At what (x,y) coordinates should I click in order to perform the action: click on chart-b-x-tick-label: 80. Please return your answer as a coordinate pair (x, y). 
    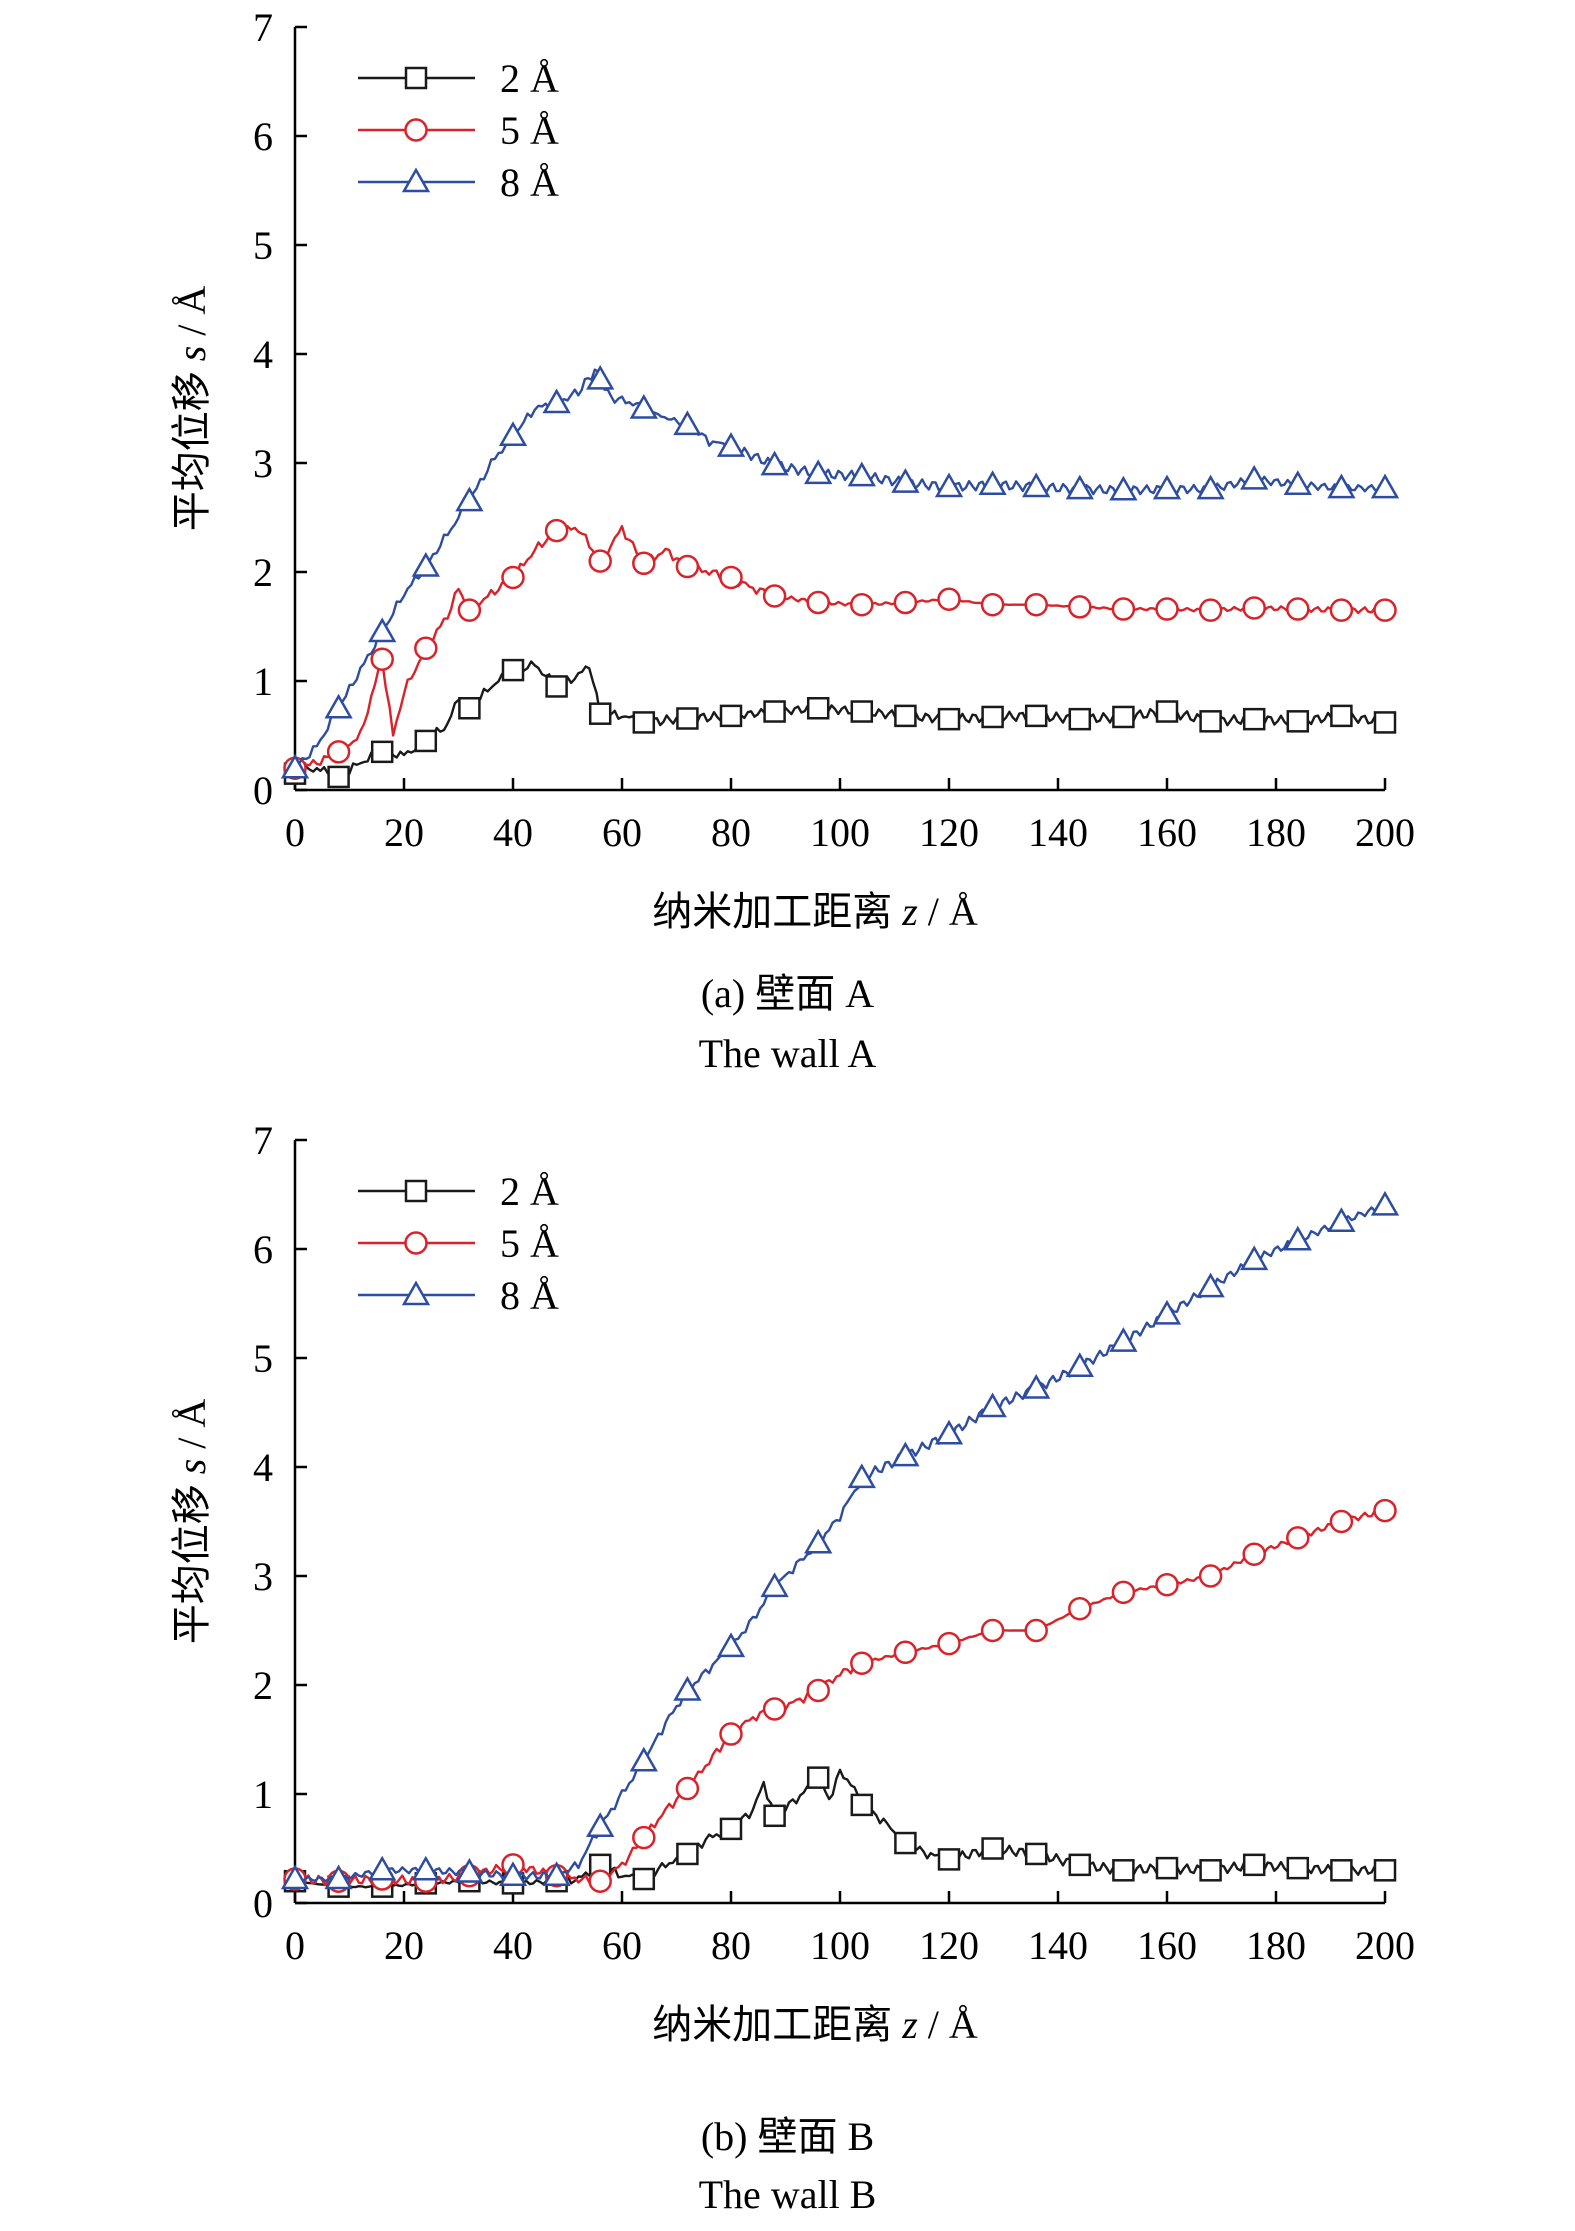
    Looking at the image, I should click on (731, 1945).